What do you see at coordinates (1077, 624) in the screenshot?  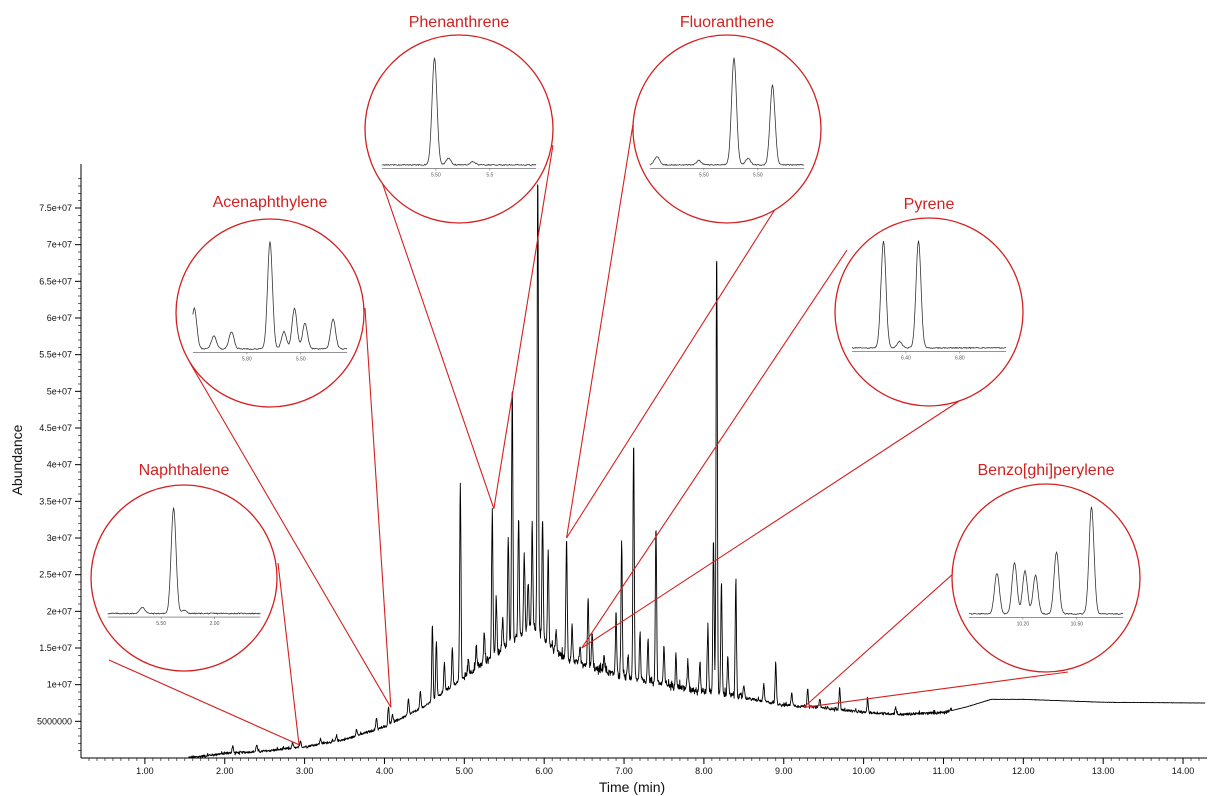 I see `inset-tick-label: 10.50` at bounding box center [1077, 624].